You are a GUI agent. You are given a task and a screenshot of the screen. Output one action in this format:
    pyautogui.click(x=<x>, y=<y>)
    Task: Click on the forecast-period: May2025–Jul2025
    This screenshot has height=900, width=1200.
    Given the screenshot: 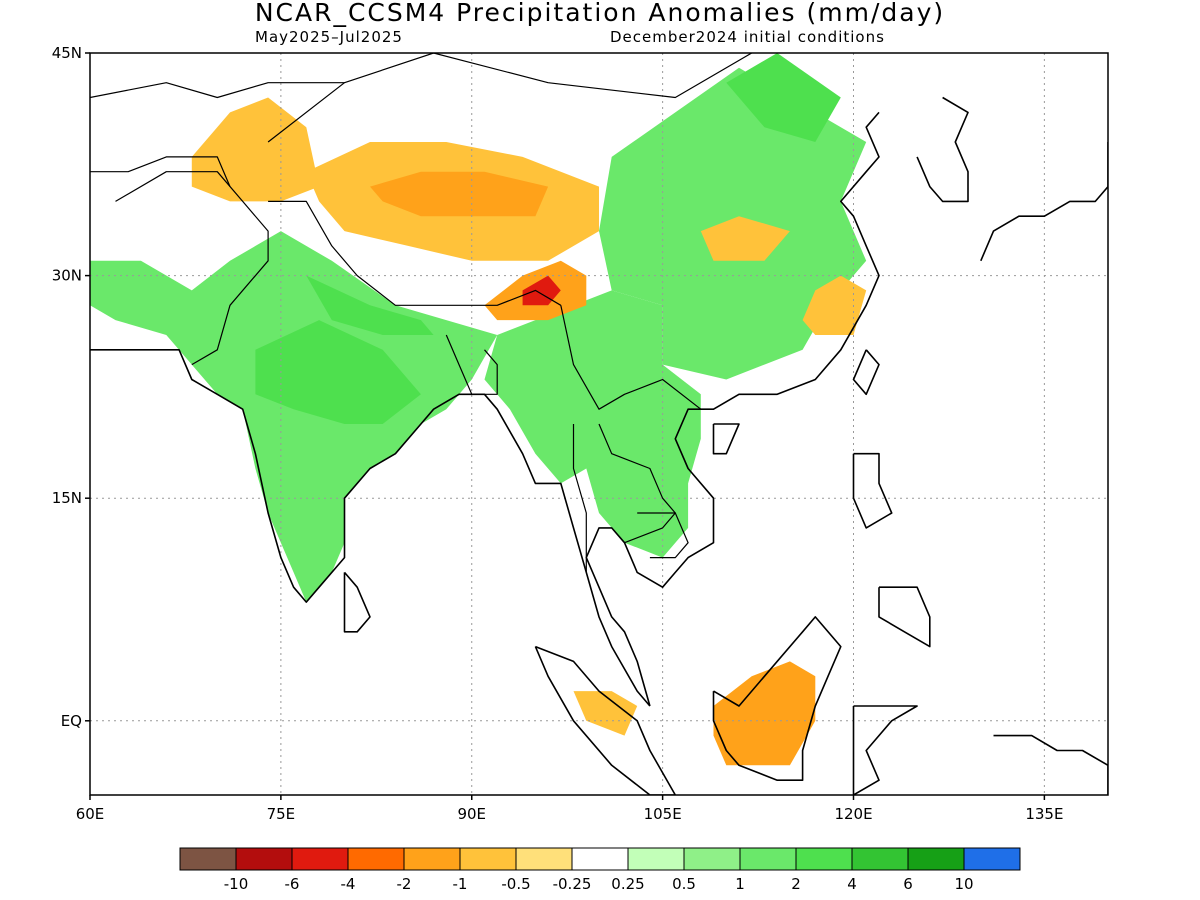 What is the action you would take?
    pyautogui.click(x=329, y=37)
    